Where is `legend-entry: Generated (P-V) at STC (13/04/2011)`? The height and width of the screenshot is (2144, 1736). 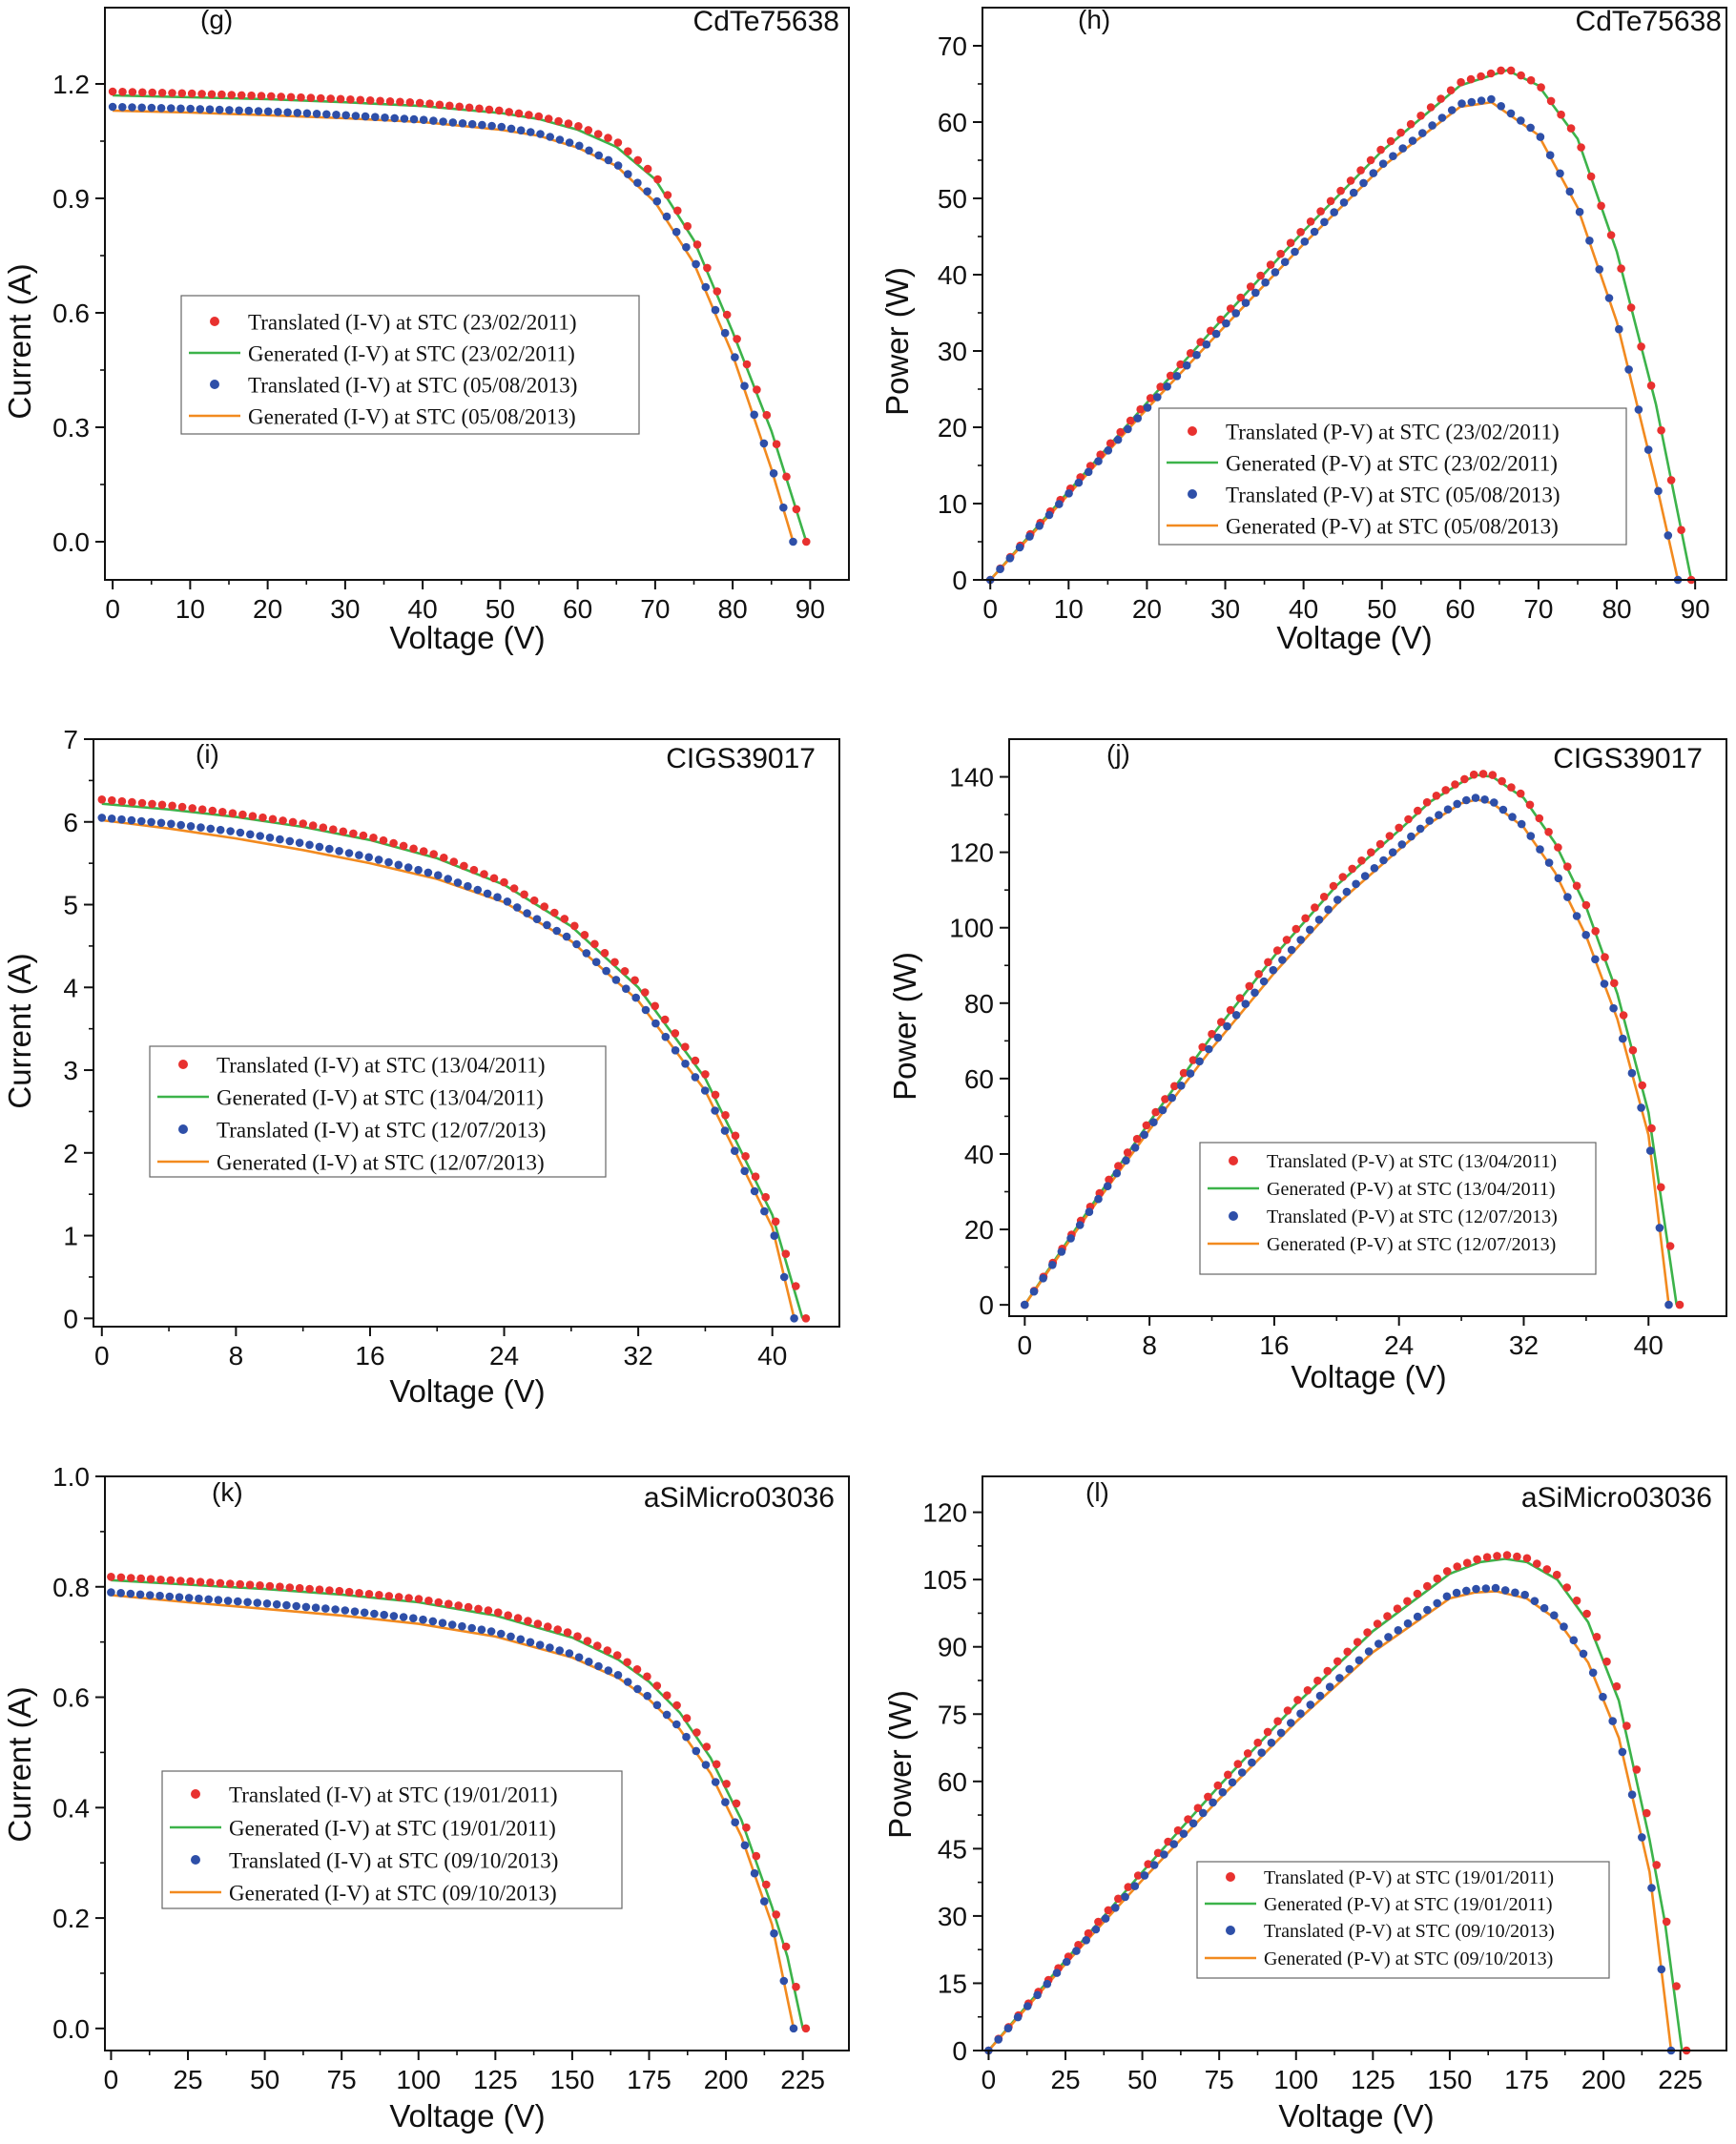
legend-entry: Generated (P-V) at STC (13/04/2011) is located at coordinates (1411, 1189).